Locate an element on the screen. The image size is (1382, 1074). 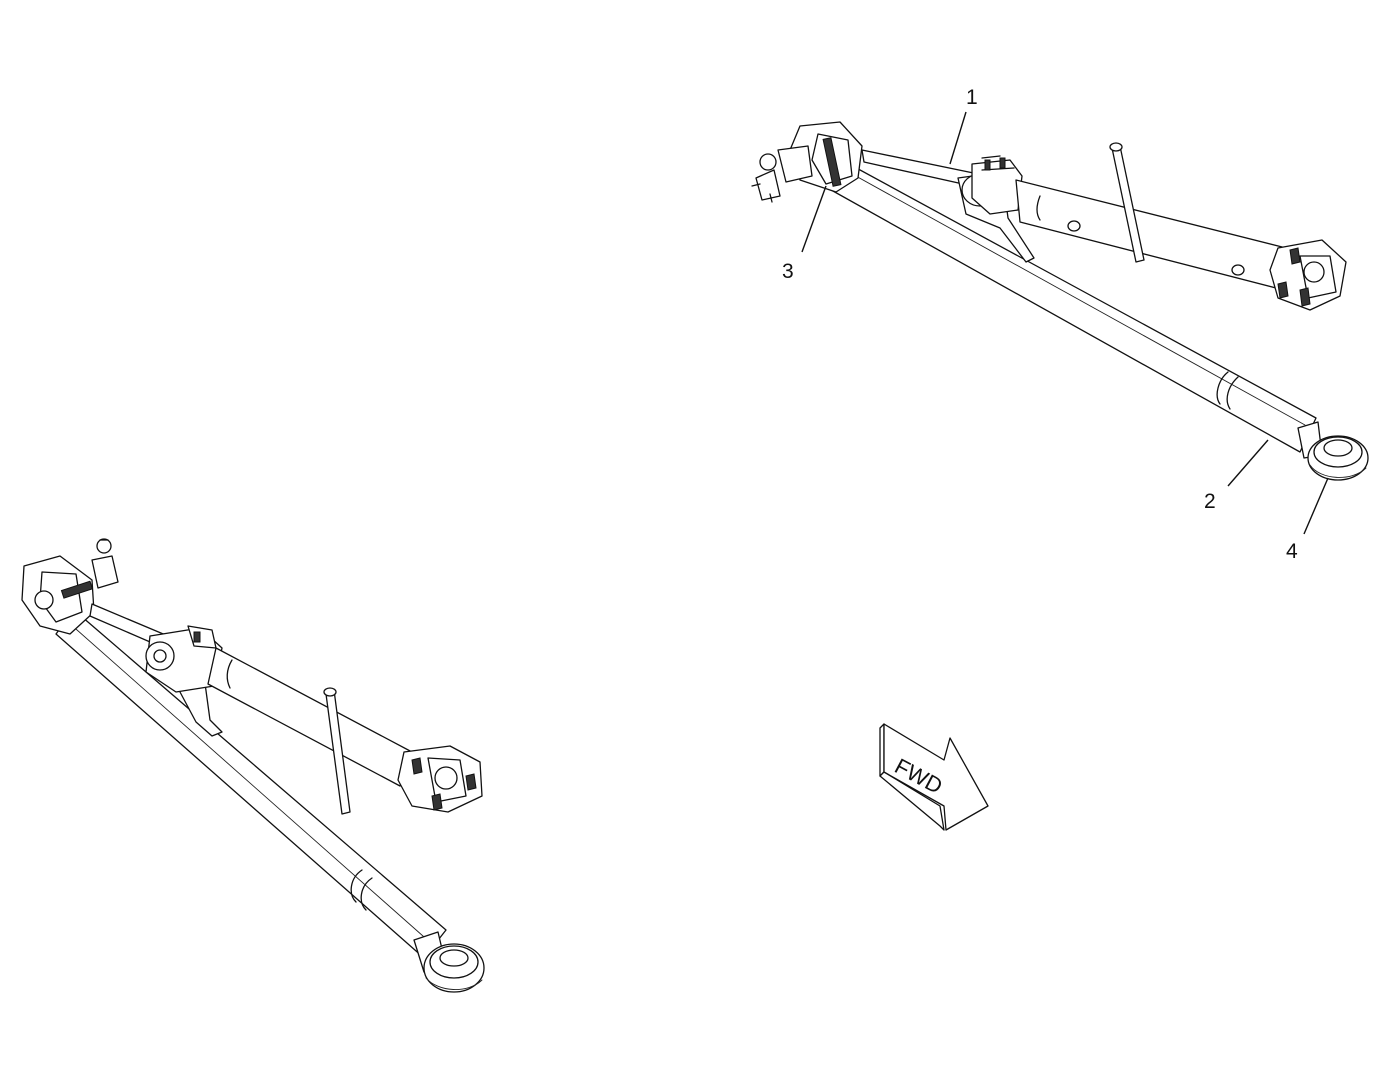
upper-strut-assembly is located at coordinates (1060, 301).